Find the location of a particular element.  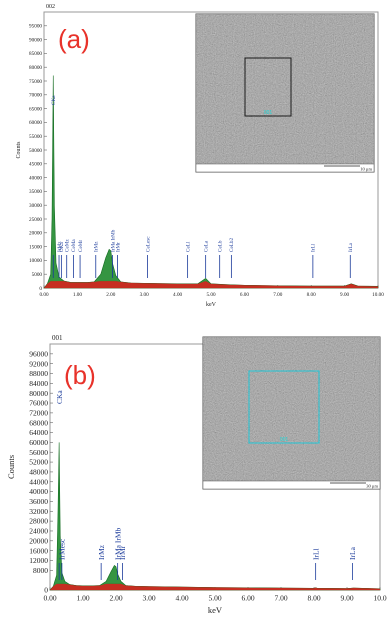

c1-x-tick-label: 7.00 is located at coordinates (280, 598).